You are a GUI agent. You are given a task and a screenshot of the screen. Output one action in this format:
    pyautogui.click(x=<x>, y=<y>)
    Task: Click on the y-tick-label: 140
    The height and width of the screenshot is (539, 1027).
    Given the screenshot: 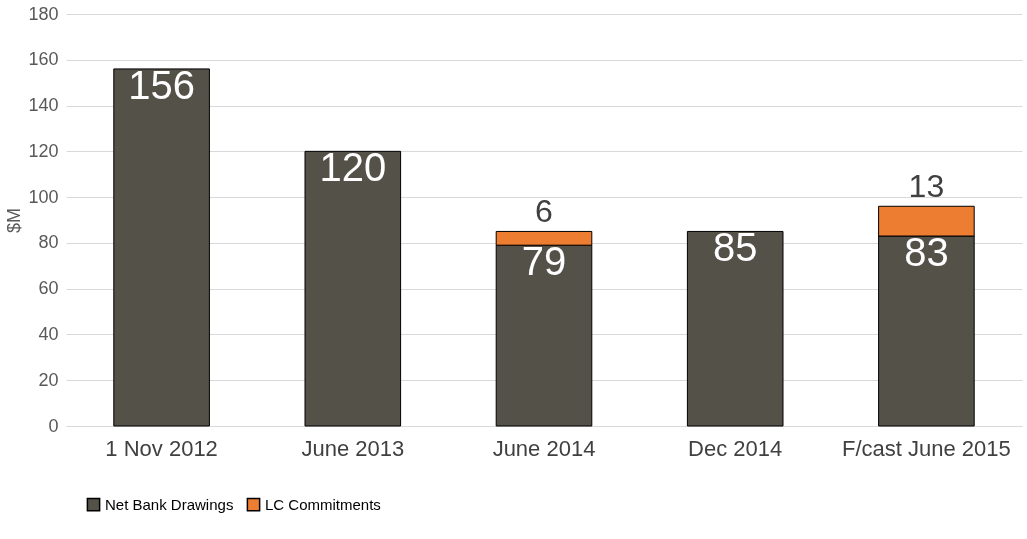 What is the action you would take?
    pyautogui.click(x=43, y=105)
    